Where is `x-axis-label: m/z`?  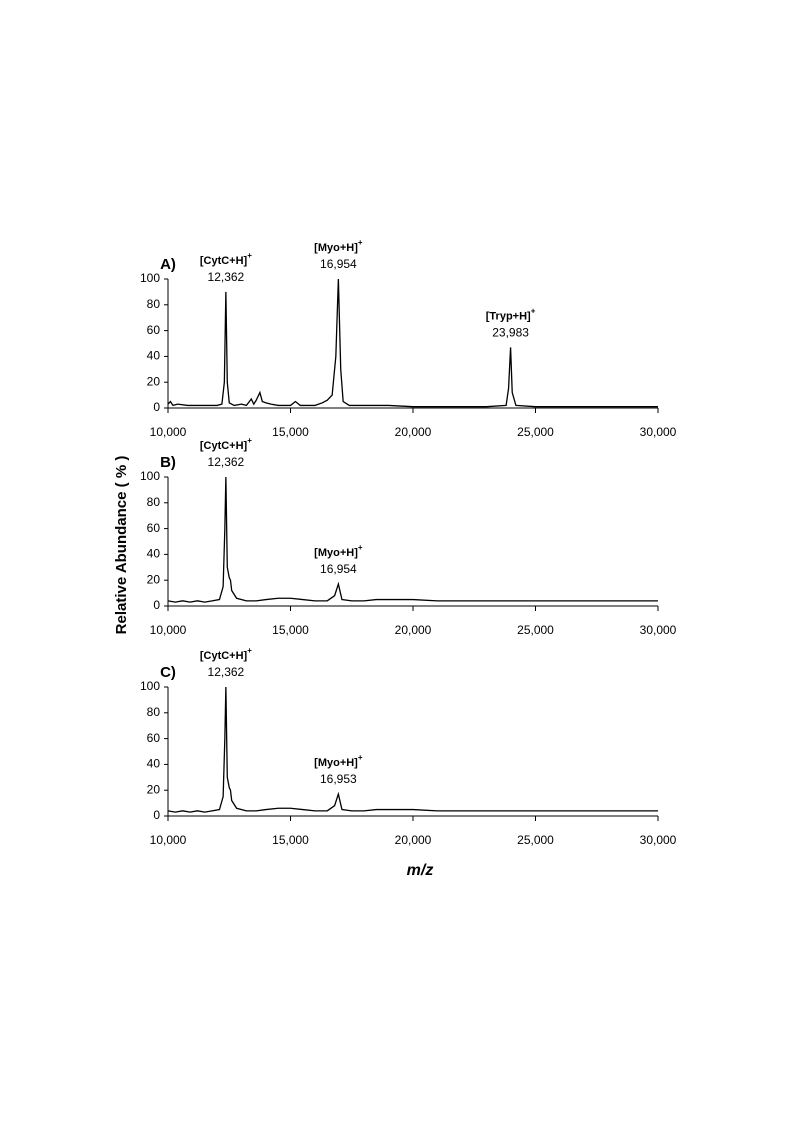
x-axis-label: m/z is located at coordinates (420, 870).